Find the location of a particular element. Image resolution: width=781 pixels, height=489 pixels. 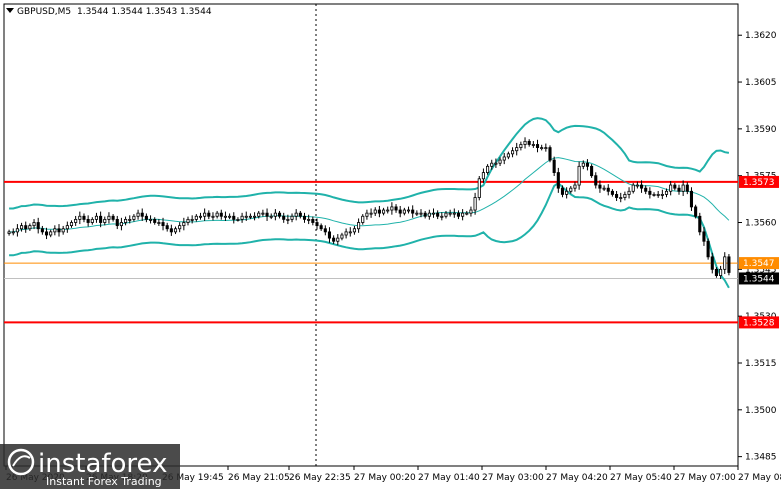

y-tick-label: 1.3560 is located at coordinates (761, 224).